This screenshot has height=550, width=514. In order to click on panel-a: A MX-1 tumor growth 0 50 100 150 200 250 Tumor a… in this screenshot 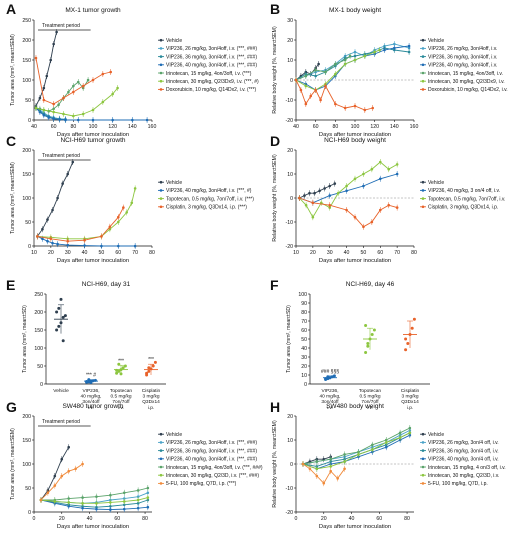, I will do `click(132, 69)`.